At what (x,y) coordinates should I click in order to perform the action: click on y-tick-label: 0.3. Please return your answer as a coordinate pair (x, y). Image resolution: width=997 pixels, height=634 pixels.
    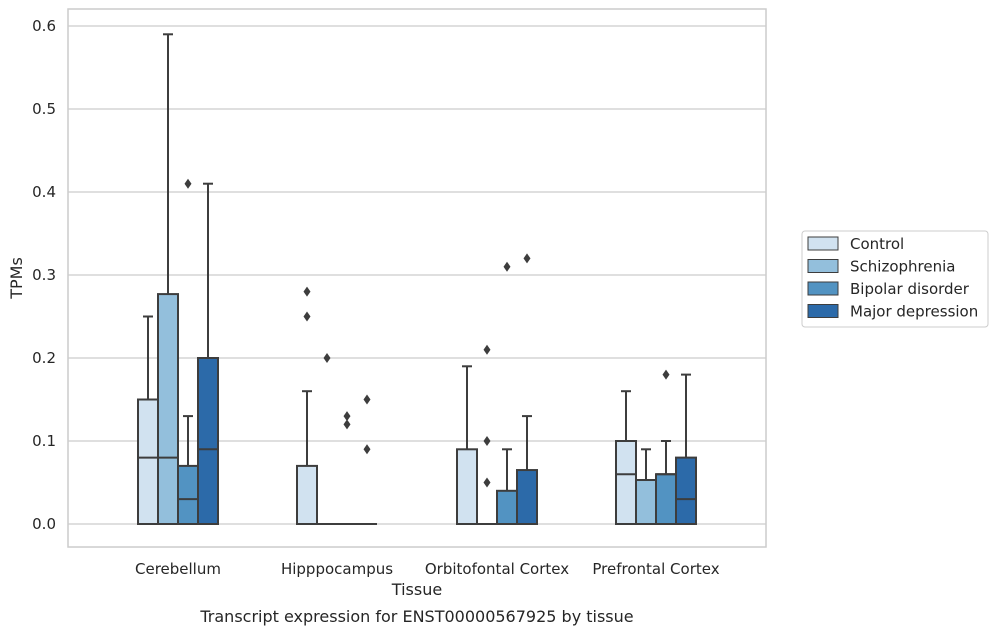
    Looking at the image, I should click on (44, 275).